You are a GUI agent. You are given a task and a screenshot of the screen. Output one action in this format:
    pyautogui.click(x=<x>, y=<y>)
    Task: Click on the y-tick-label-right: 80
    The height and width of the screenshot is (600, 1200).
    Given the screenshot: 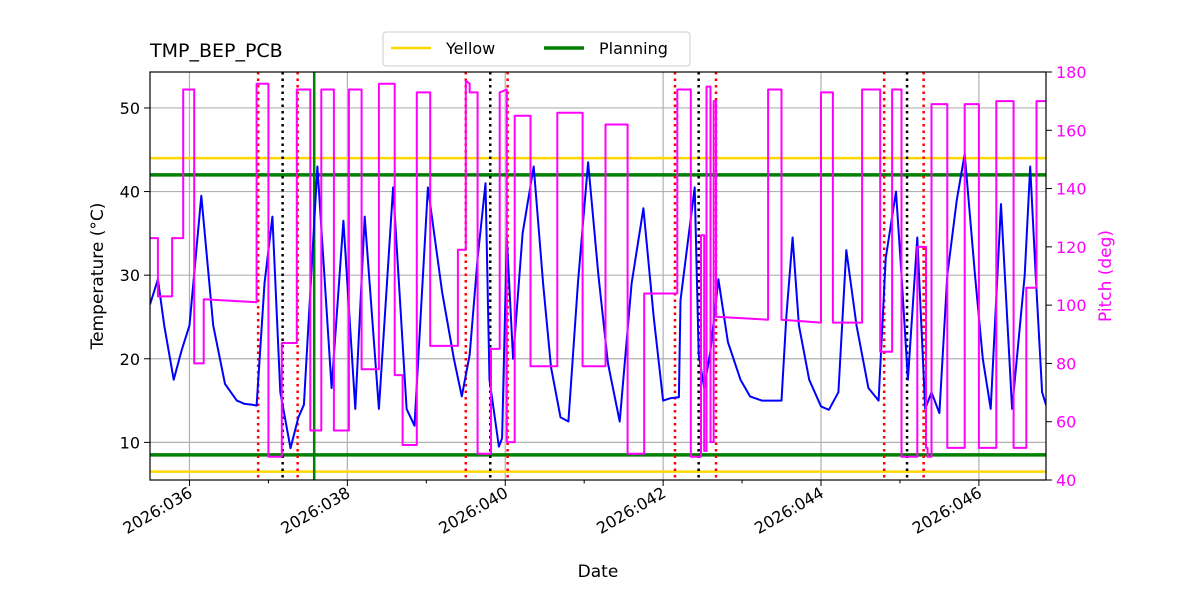 What is the action you would take?
    pyautogui.click(x=1066, y=363)
    